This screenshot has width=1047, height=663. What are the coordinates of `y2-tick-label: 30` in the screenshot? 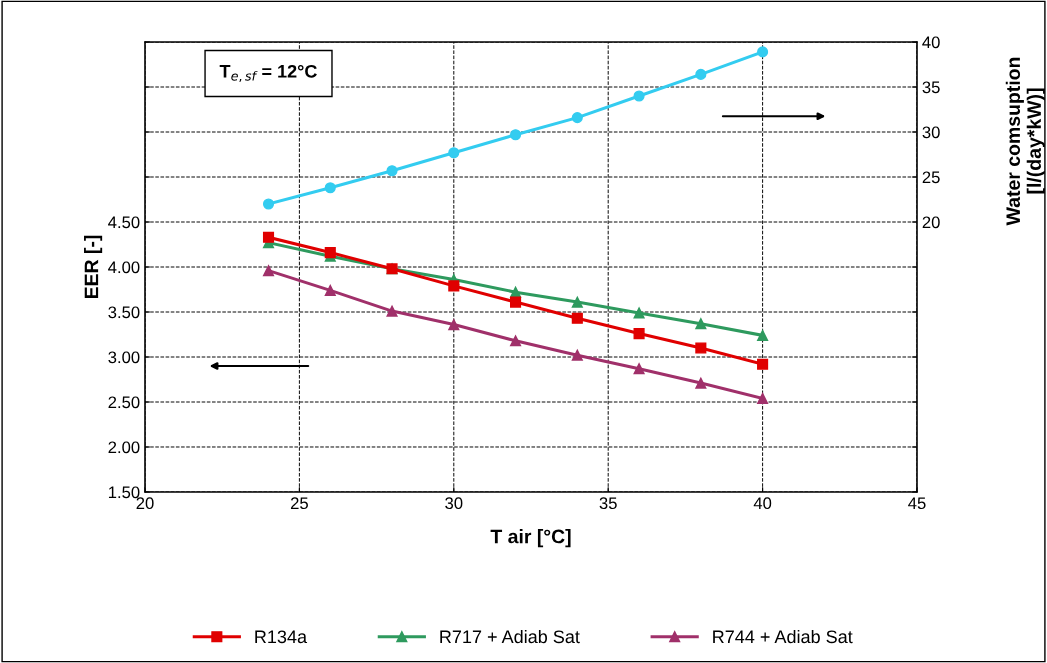 It's located at (931, 132).